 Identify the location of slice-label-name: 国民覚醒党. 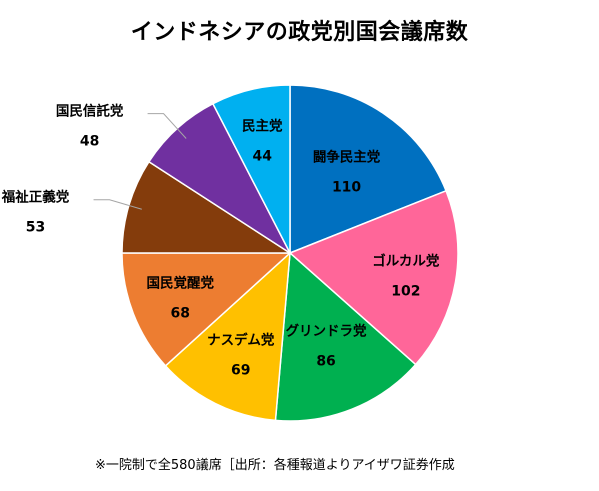
(181, 282).